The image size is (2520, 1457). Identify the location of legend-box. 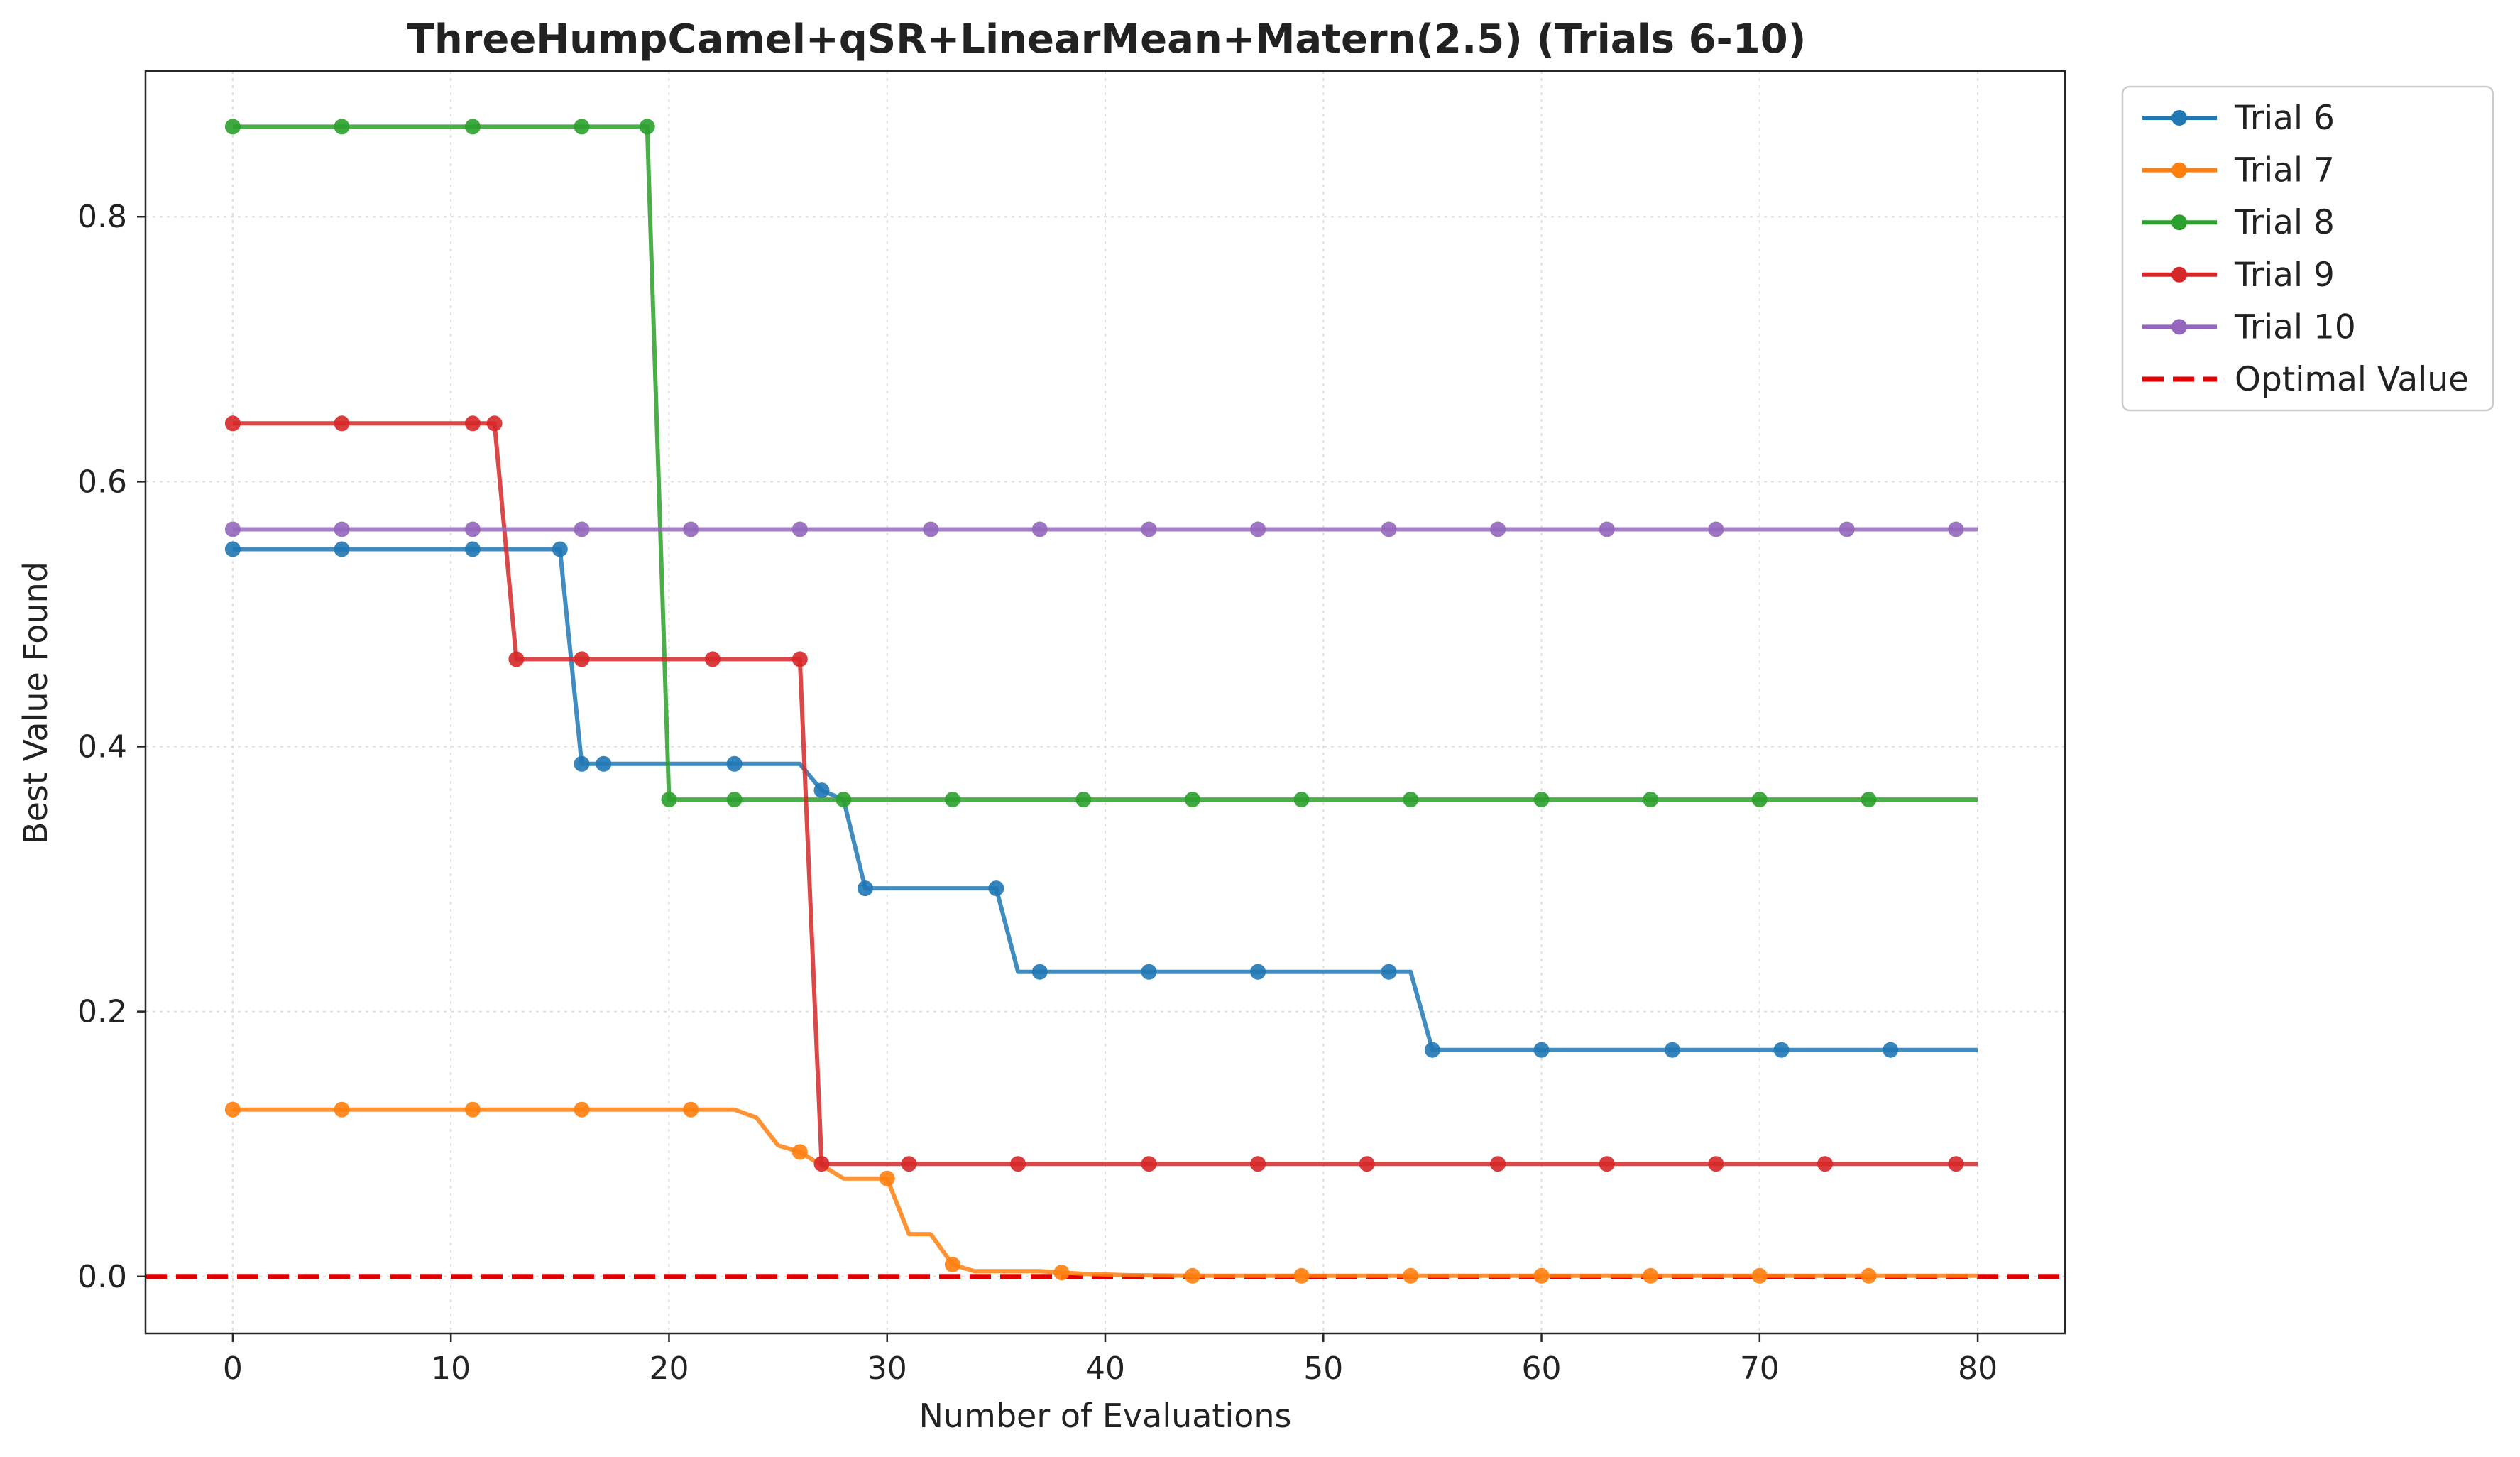
(2308, 248).